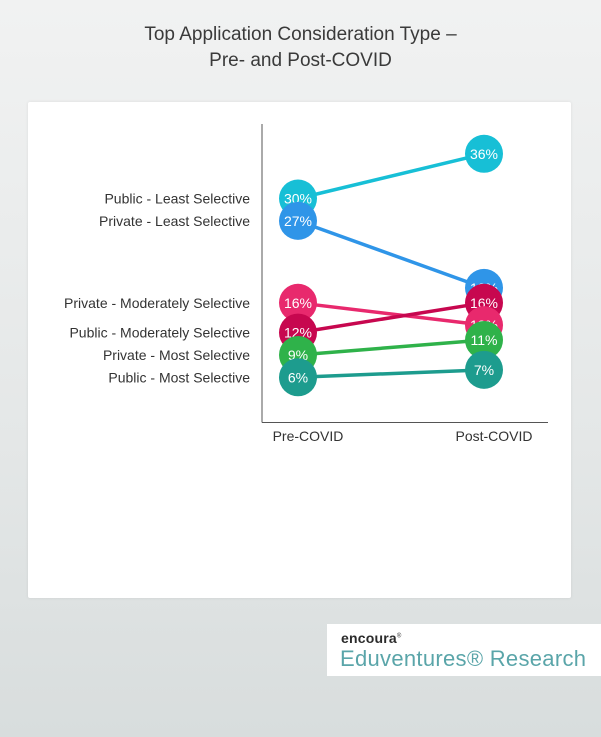 This screenshot has height=737, width=601. I want to click on data-label-post: 11%, so click(484, 340).